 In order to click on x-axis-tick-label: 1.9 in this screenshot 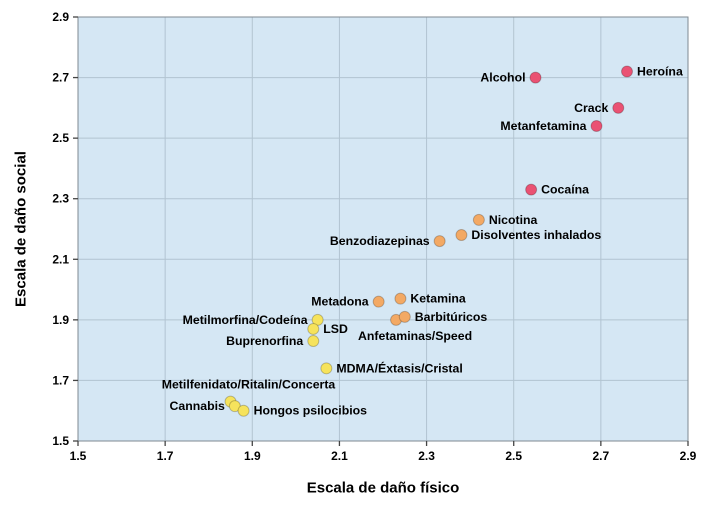, I will do `click(252, 456)`.